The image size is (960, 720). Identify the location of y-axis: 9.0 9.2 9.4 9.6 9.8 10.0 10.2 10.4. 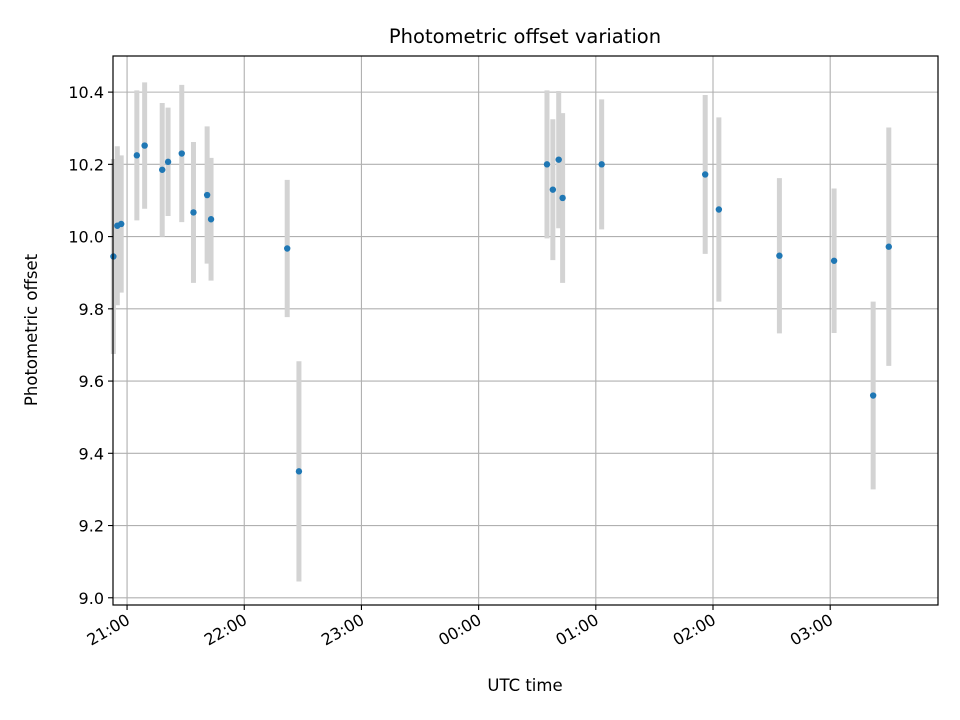
(90, 345).